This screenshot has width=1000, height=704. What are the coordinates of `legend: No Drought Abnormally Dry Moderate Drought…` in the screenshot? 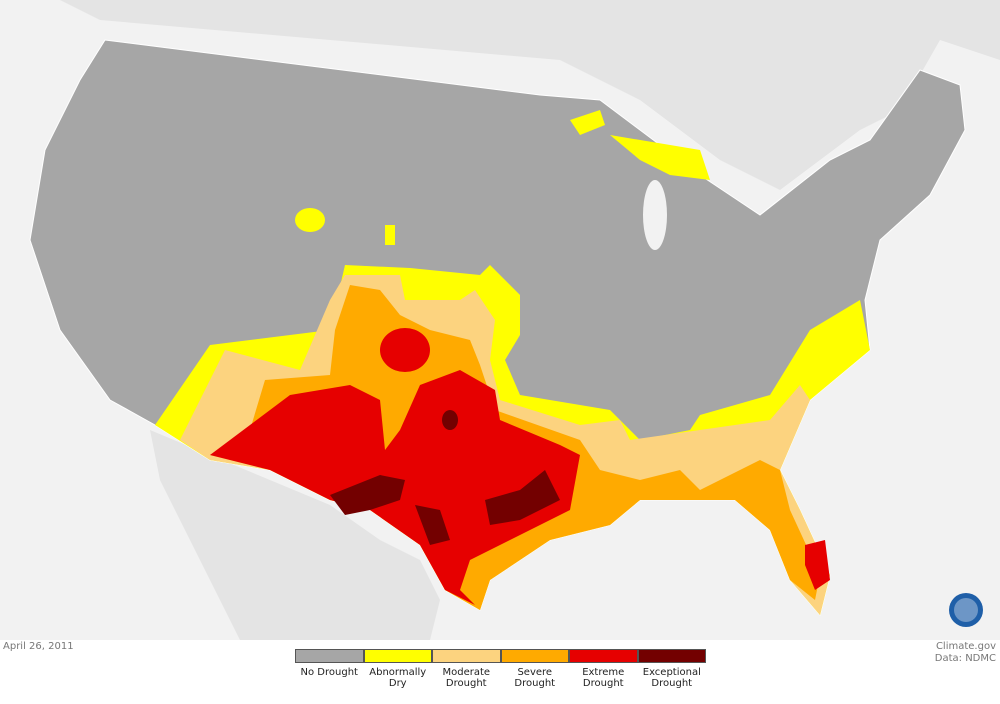 It's located at (500, 669).